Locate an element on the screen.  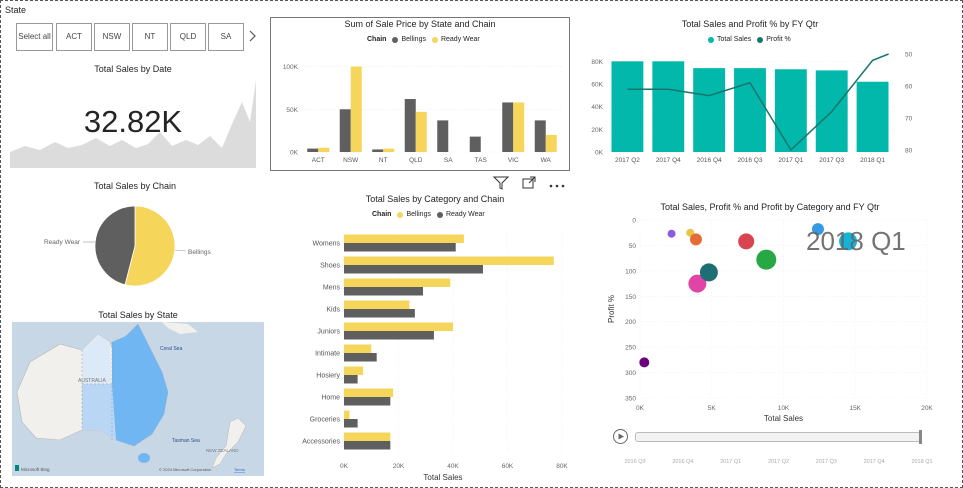
slicer-item-act: ACT is located at coordinates (74, 37).